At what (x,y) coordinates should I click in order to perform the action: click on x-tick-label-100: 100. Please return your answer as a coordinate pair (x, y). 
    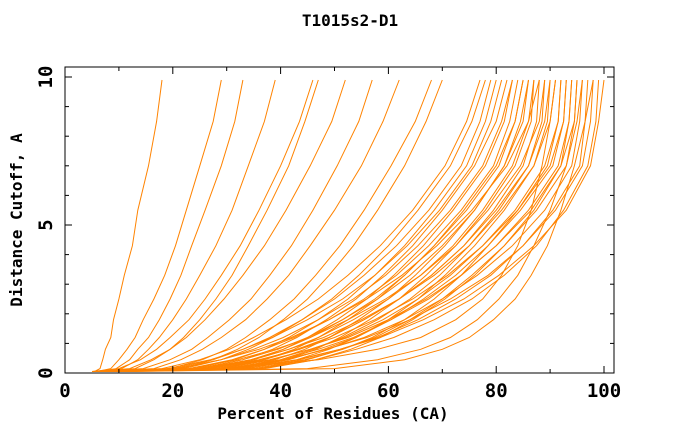
    Looking at the image, I should click on (604, 391).